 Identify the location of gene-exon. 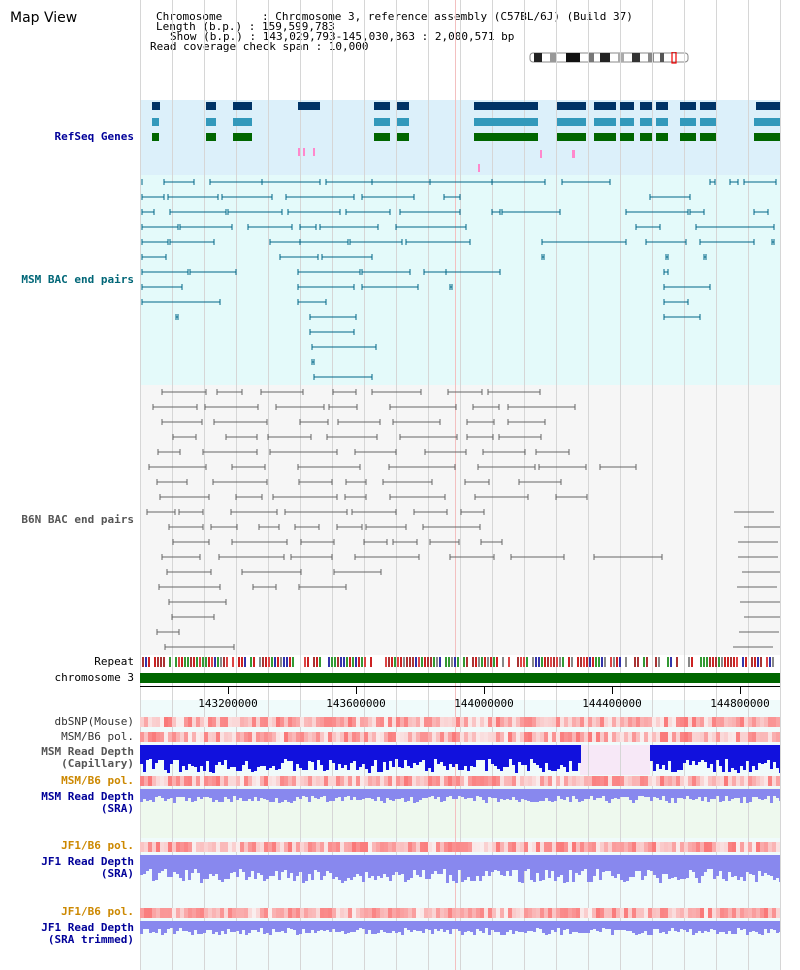
(708, 122).